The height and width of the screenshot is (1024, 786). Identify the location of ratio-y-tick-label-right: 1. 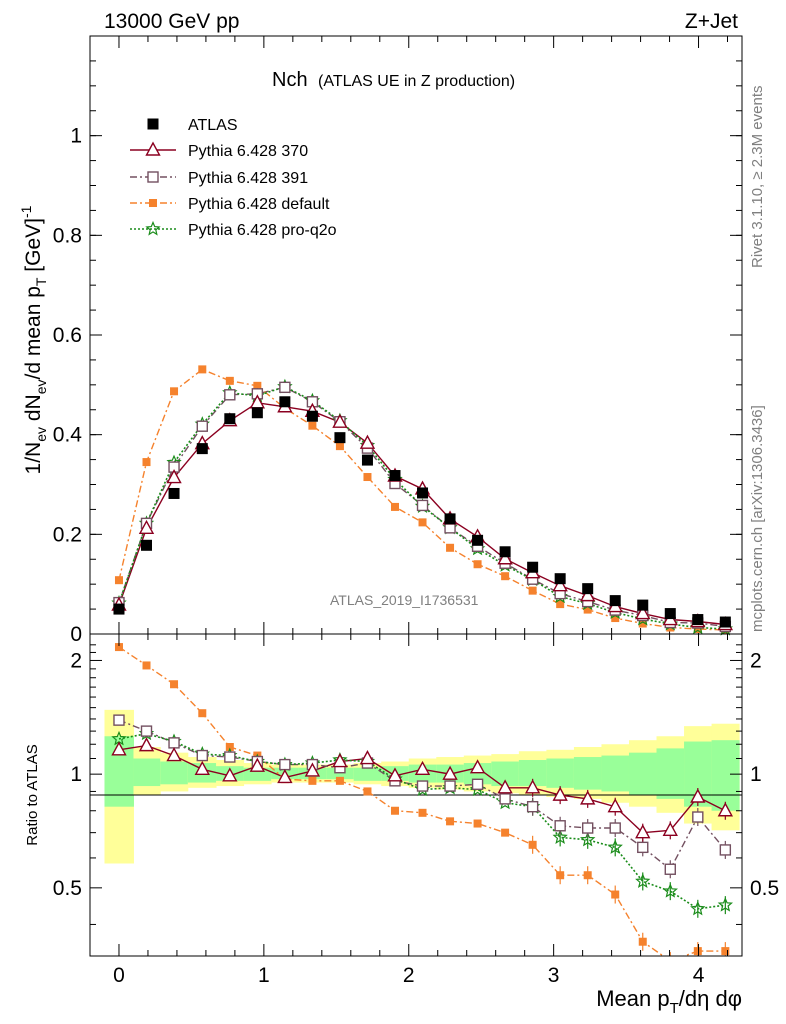
(756, 774).